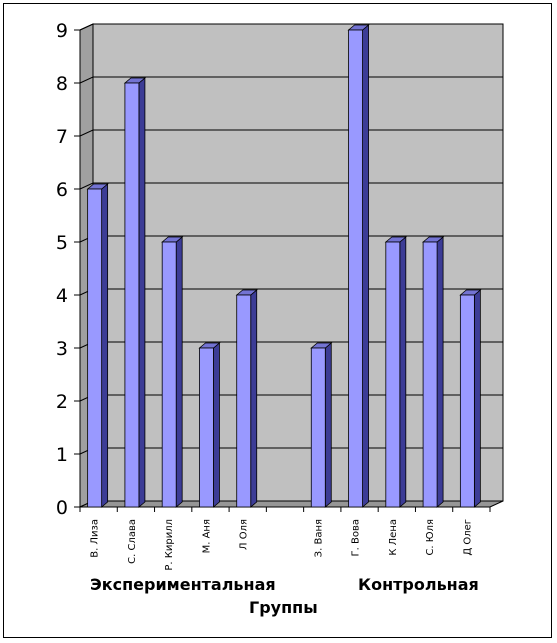 The height and width of the screenshot is (643, 557). What do you see at coordinates (318, 538) in the screenshot?
I see `x-tick-label: З. Ваня` at bounding box center [318, 538].